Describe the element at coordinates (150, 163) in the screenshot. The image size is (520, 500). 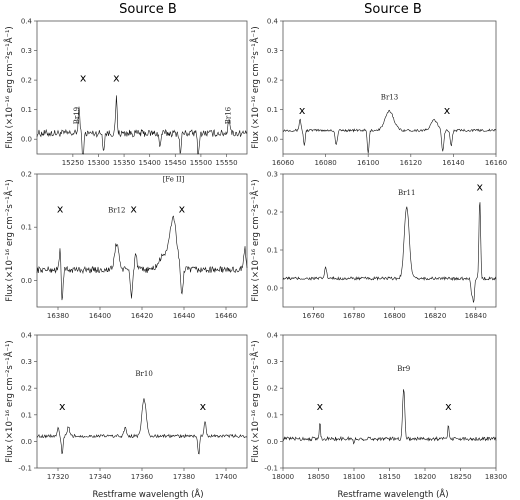
I see `x-tick-label: 15400` at that location.